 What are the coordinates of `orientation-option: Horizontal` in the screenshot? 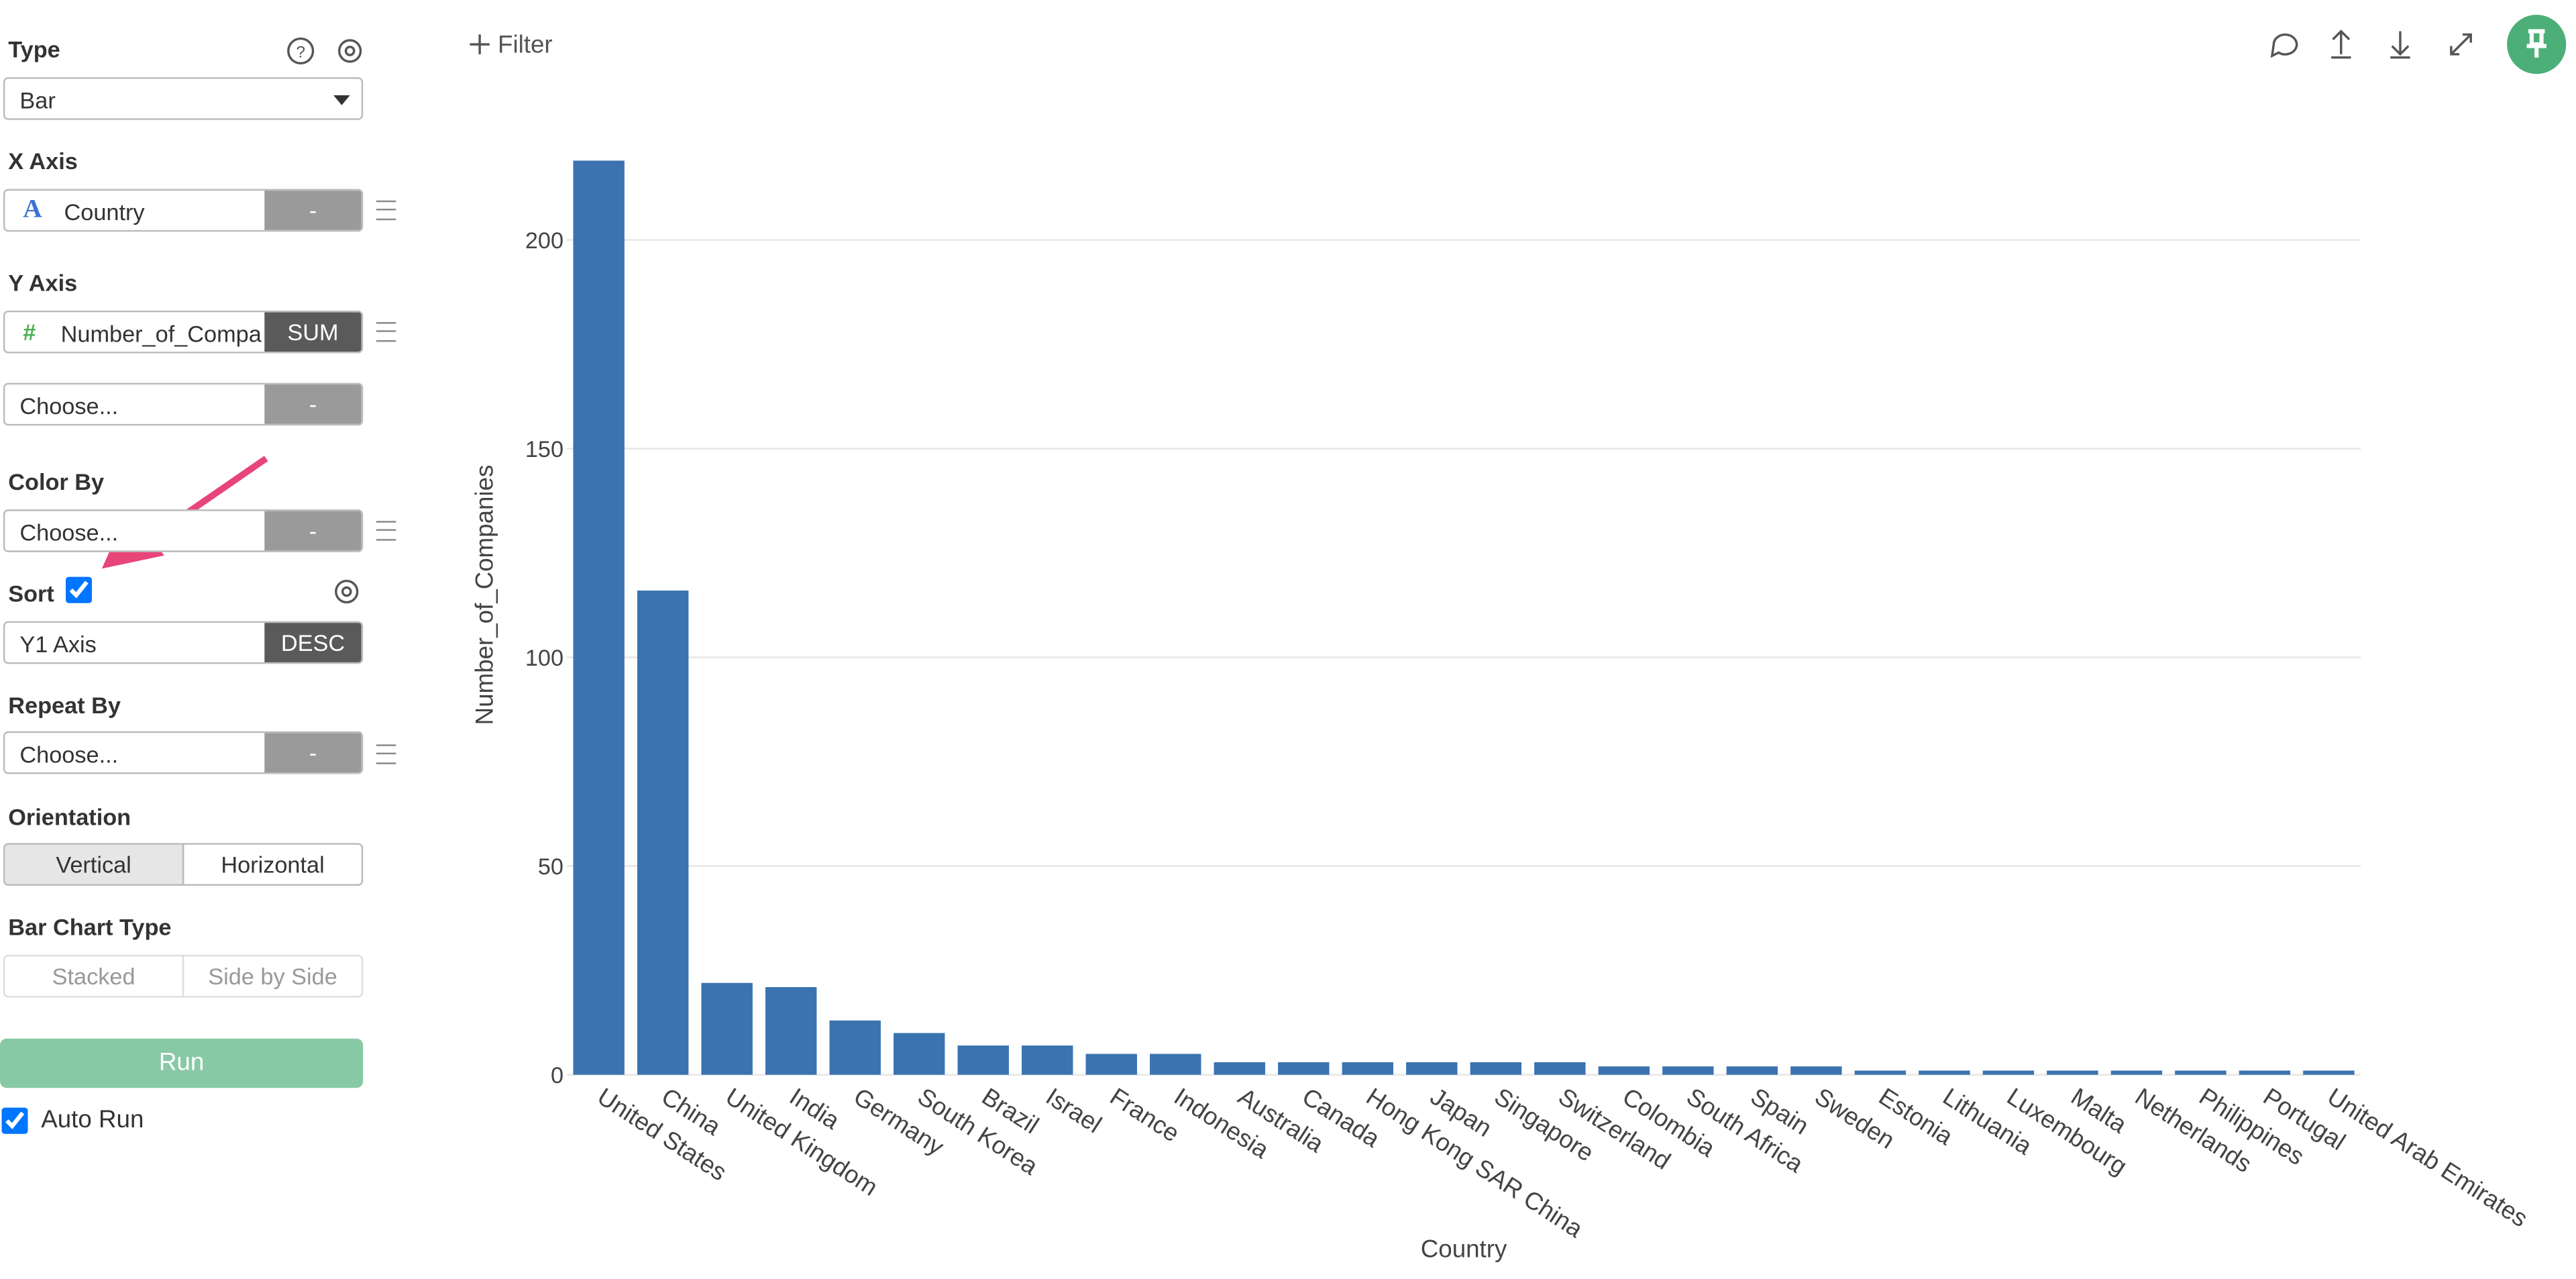 It's located at (273, 864).